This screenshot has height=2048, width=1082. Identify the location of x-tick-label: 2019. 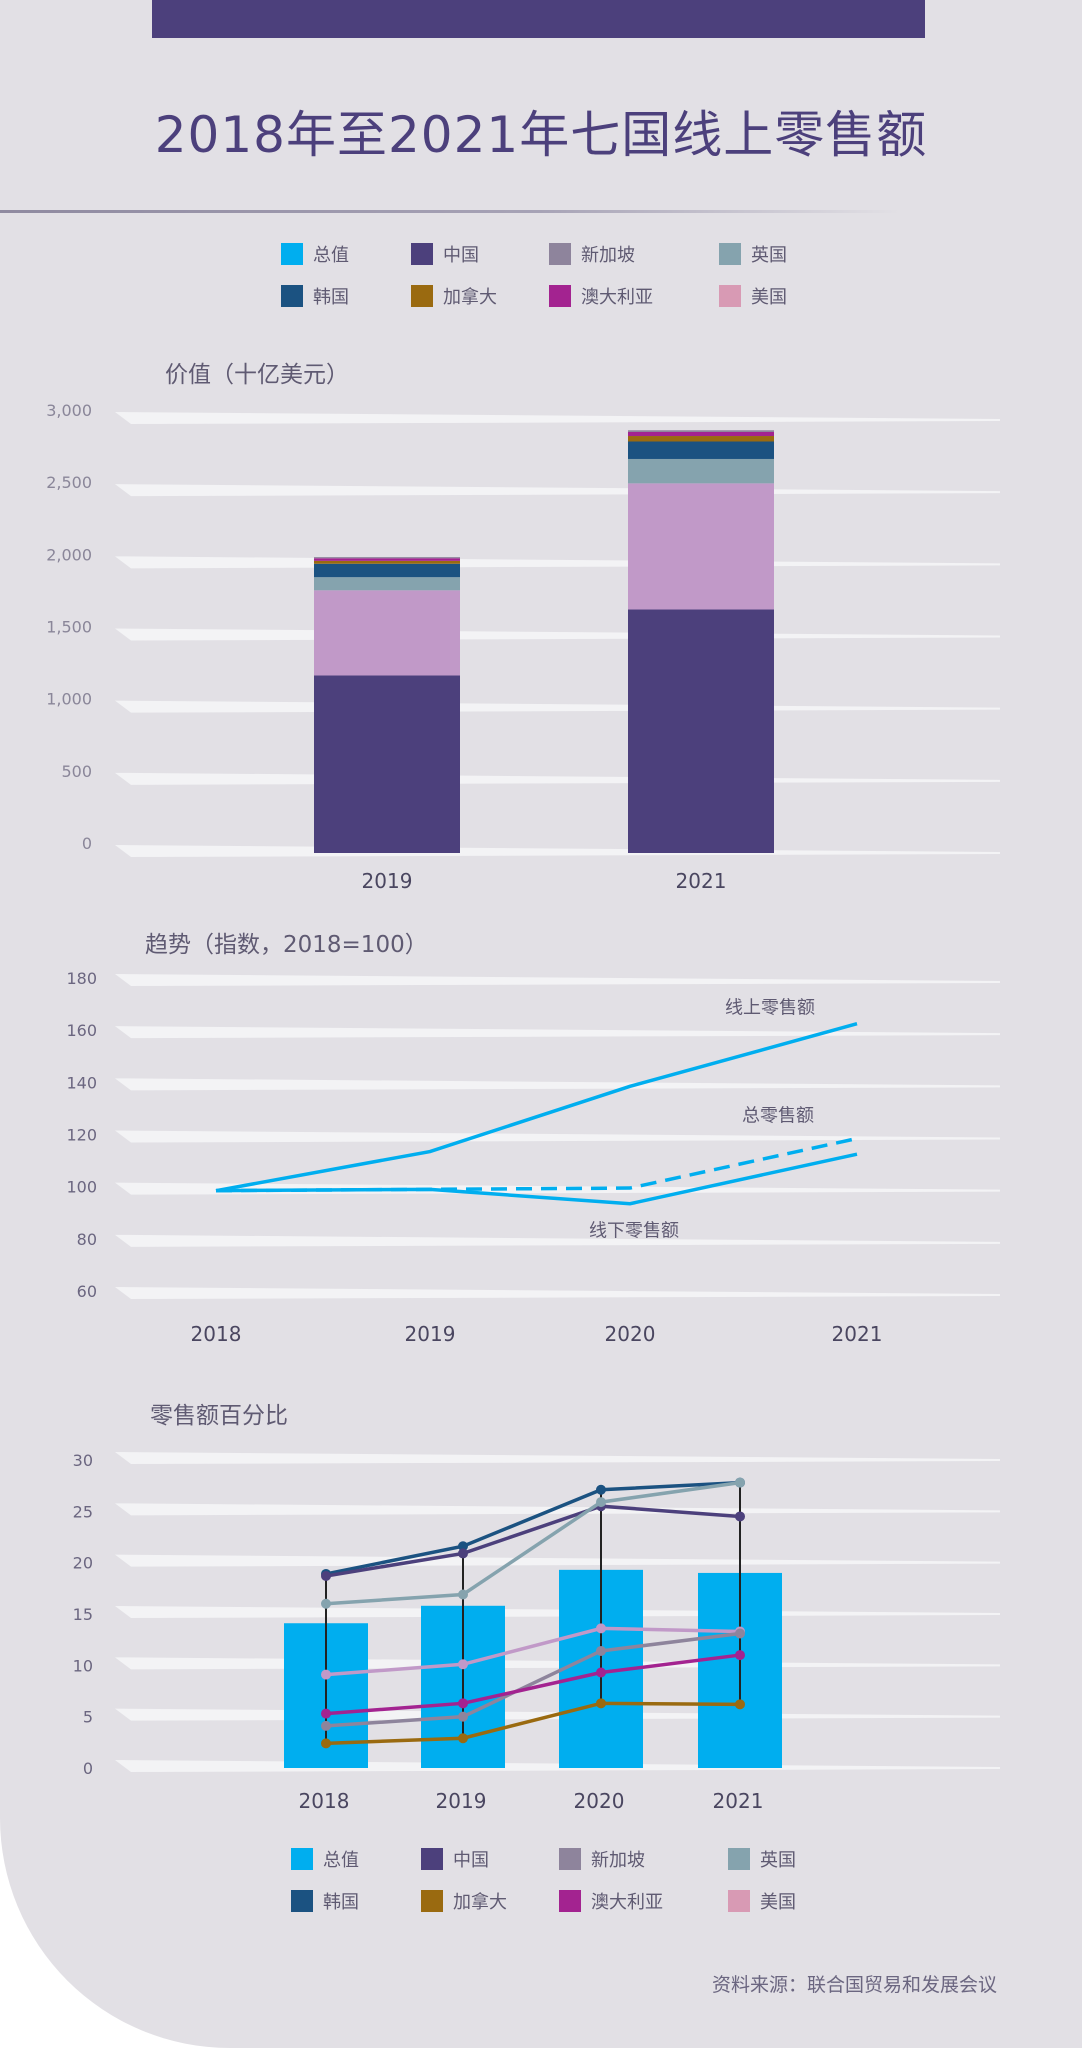
(430, 1334).